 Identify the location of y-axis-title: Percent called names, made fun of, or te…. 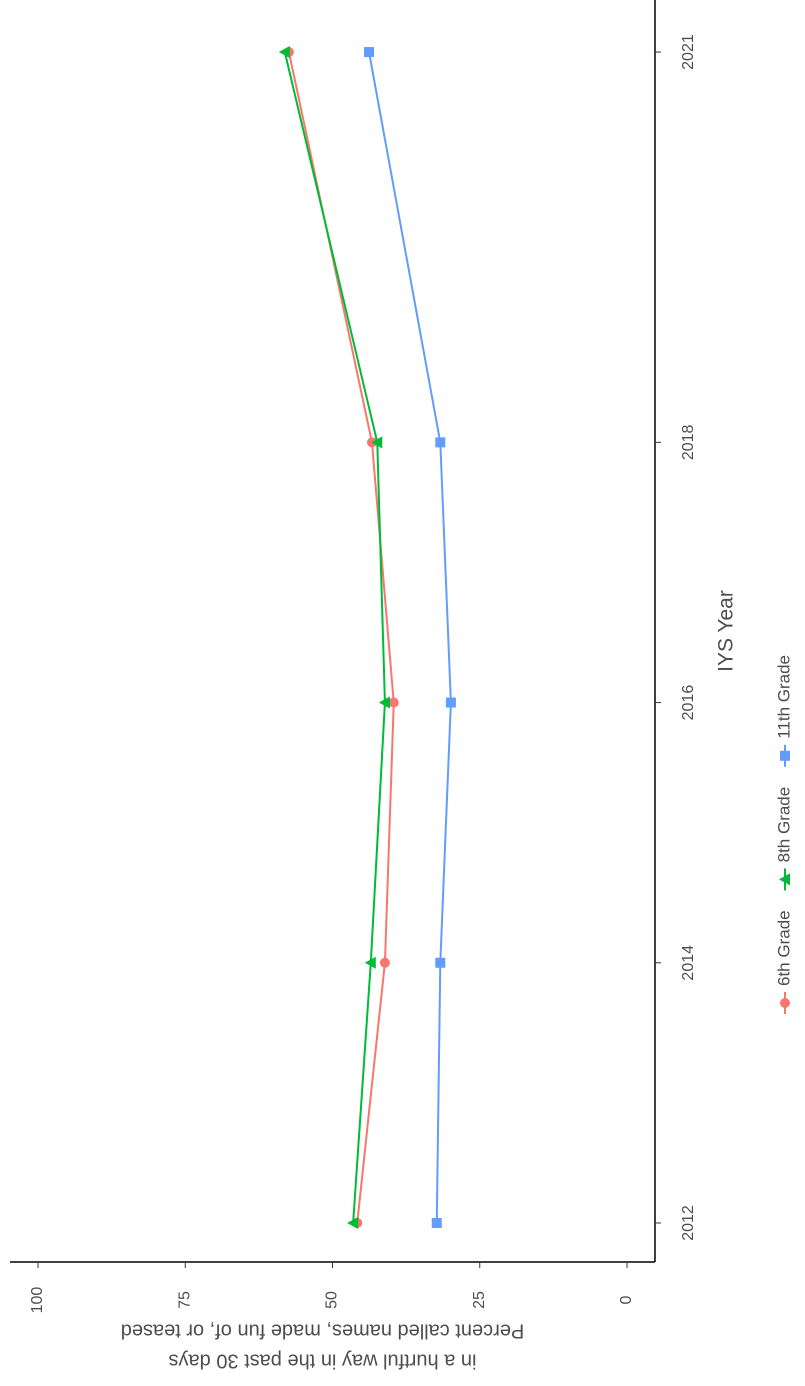
(323, 1331).